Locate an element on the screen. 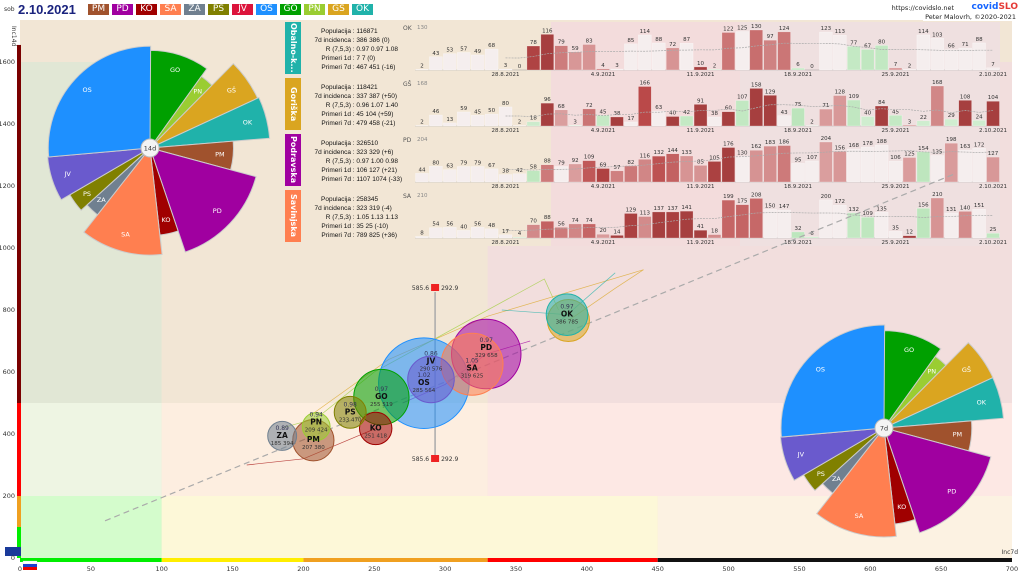  average-line is located at coordinates (749, 160).